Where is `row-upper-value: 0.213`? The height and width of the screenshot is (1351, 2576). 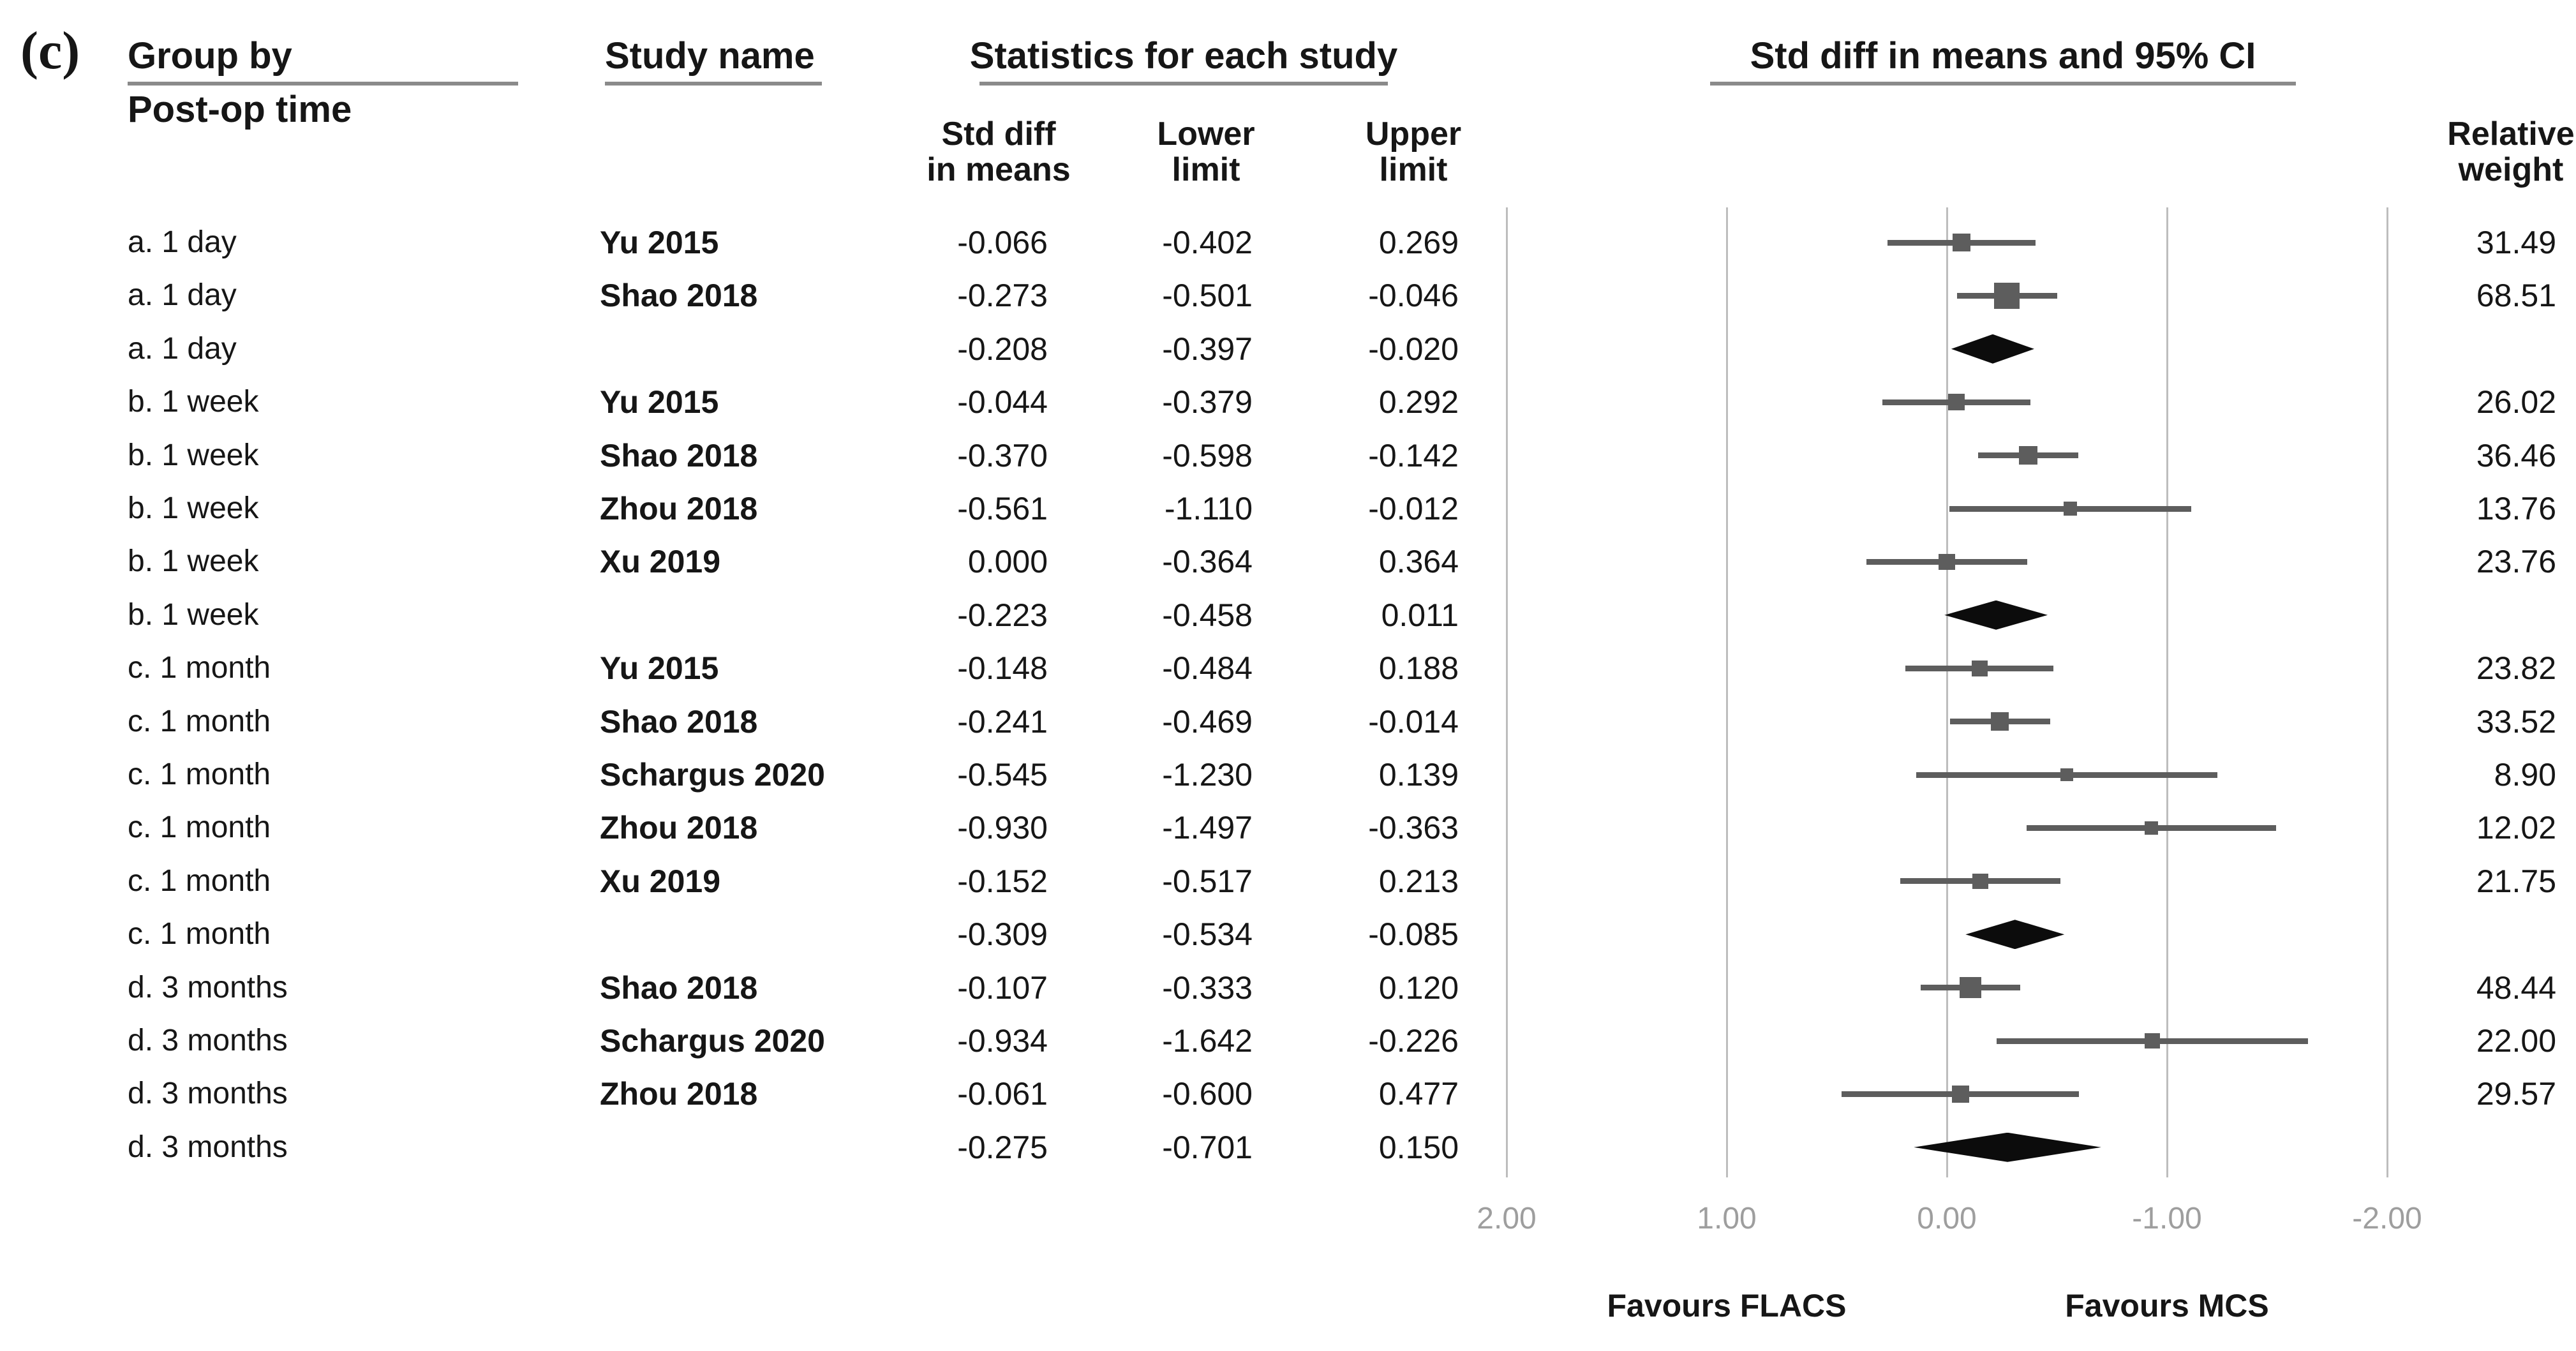 row-upper-value: 0.213 is located at coordinates (1418, 881).